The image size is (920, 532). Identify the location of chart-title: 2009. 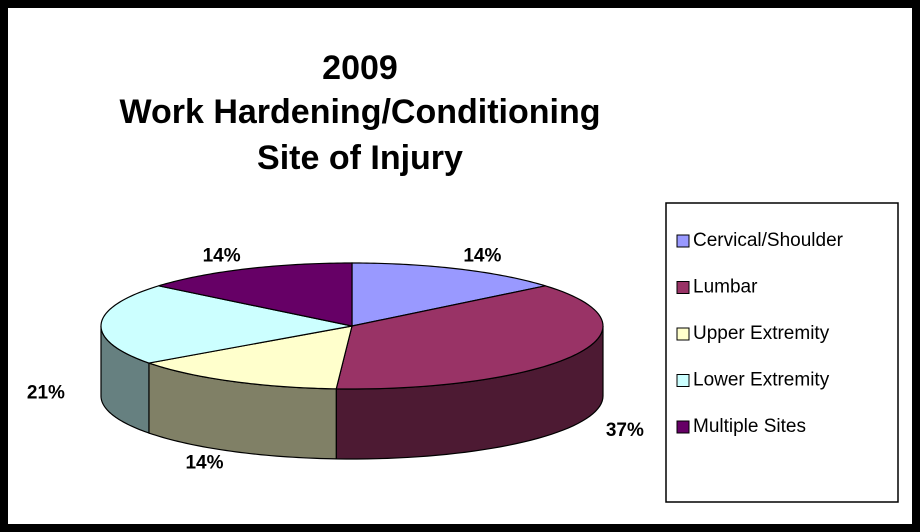
(360, 68).